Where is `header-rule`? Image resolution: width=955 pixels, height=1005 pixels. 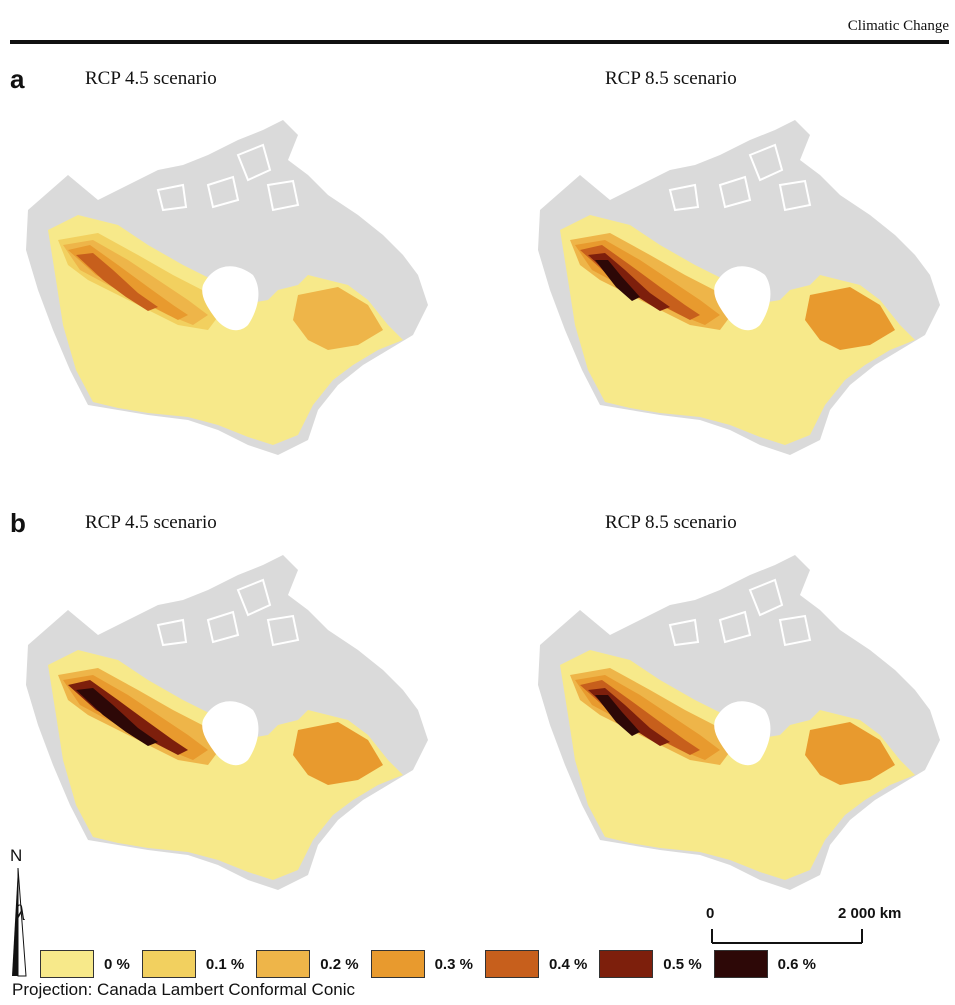 header-rule is located at coordinates (479, 42).